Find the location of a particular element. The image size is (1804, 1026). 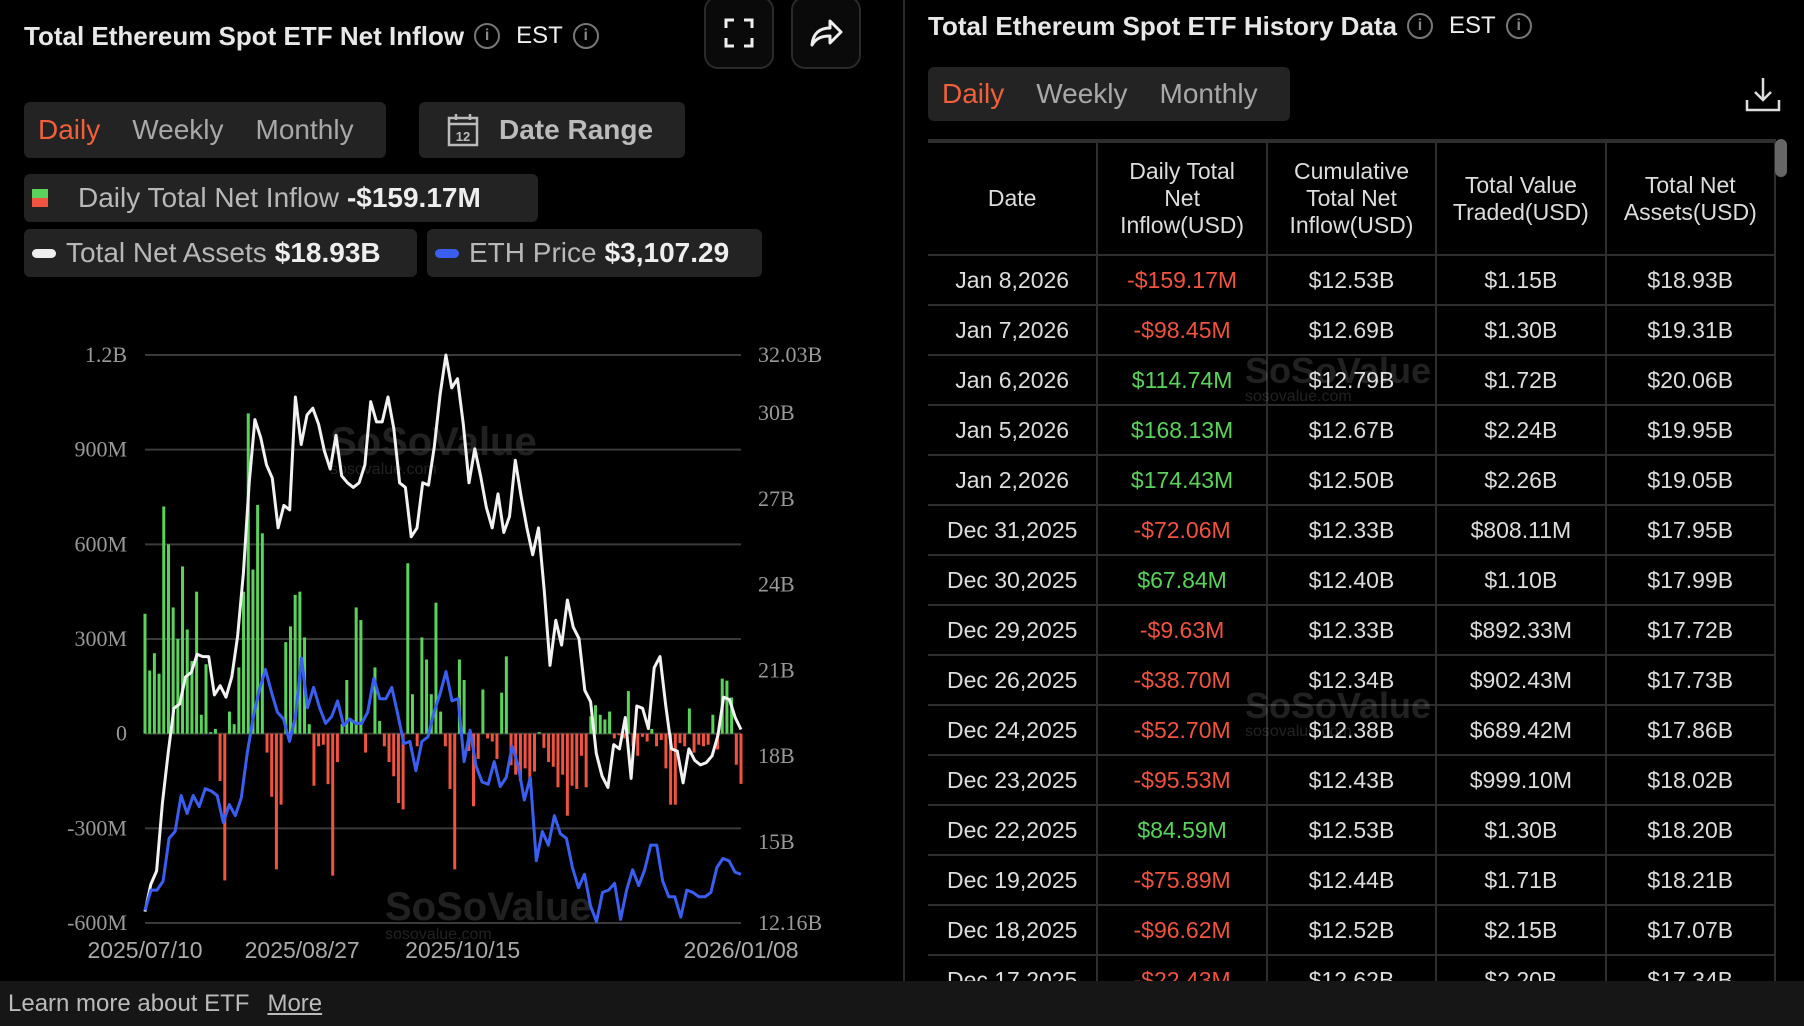

table-row: Jan 7,2026 -$98.45M $12.69B $1.30B $19.31B is located at coordinates (1352, 330).